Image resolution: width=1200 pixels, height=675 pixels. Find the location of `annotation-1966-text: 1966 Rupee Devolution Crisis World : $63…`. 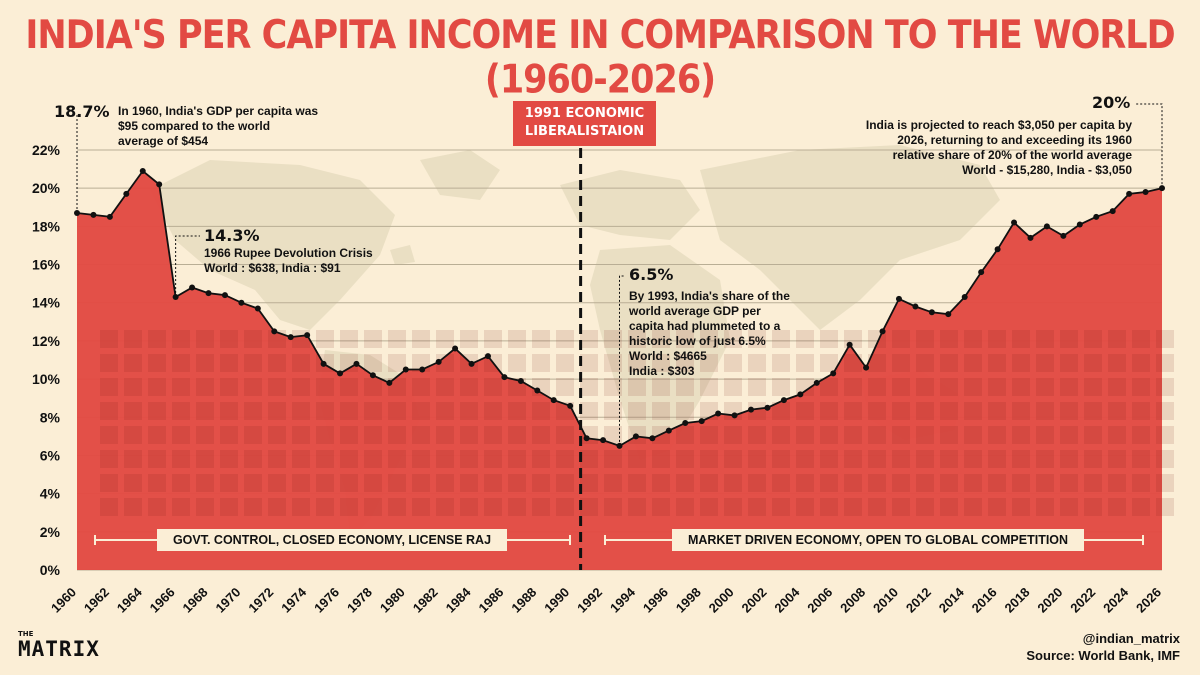

annotation-1966-text: 1966 Rupee Devolution Crisis World : $63… is located at coordinates (288, 261).